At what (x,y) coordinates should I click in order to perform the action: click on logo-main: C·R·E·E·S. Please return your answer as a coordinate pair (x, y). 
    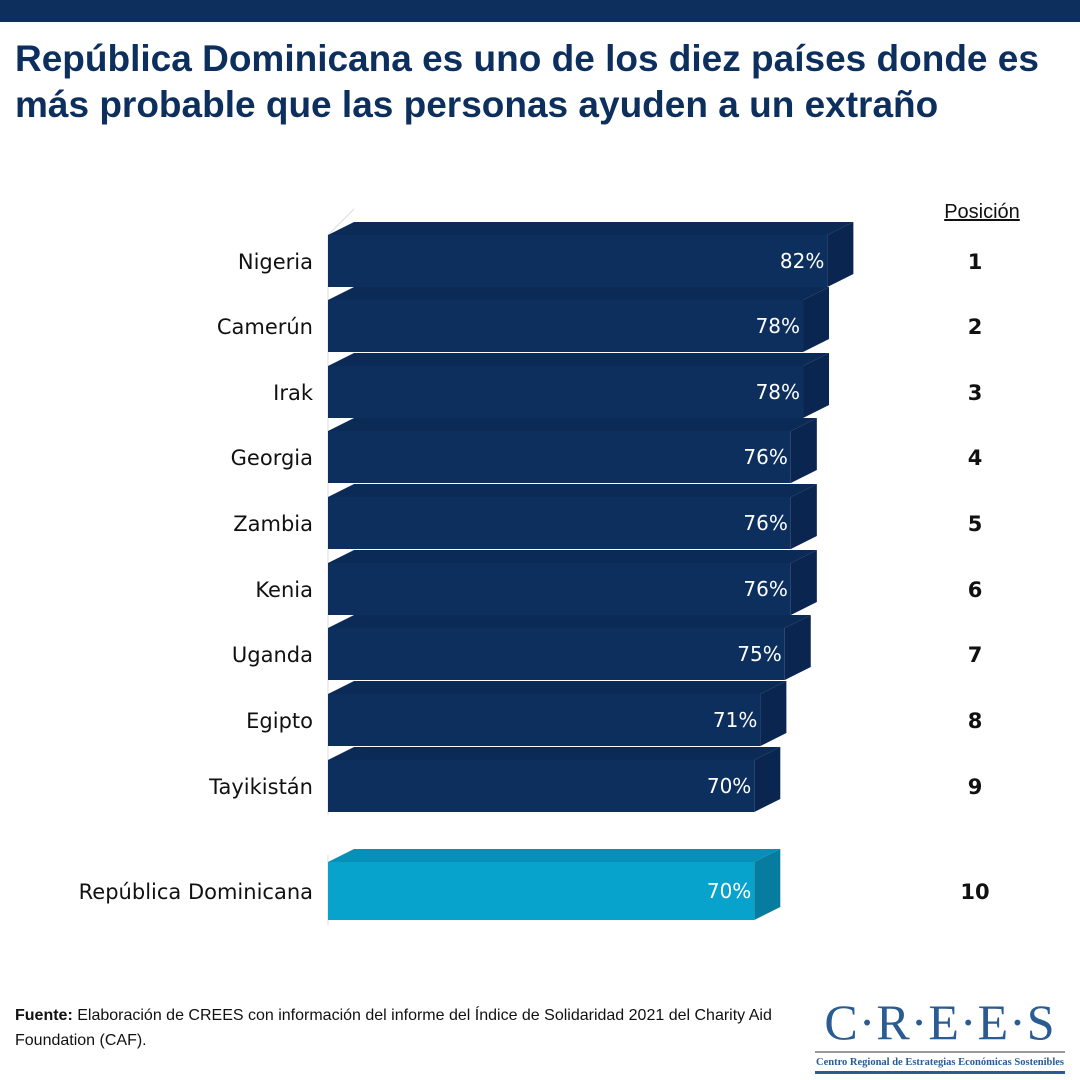
    Looking at the image, I should click on (940, 1022).